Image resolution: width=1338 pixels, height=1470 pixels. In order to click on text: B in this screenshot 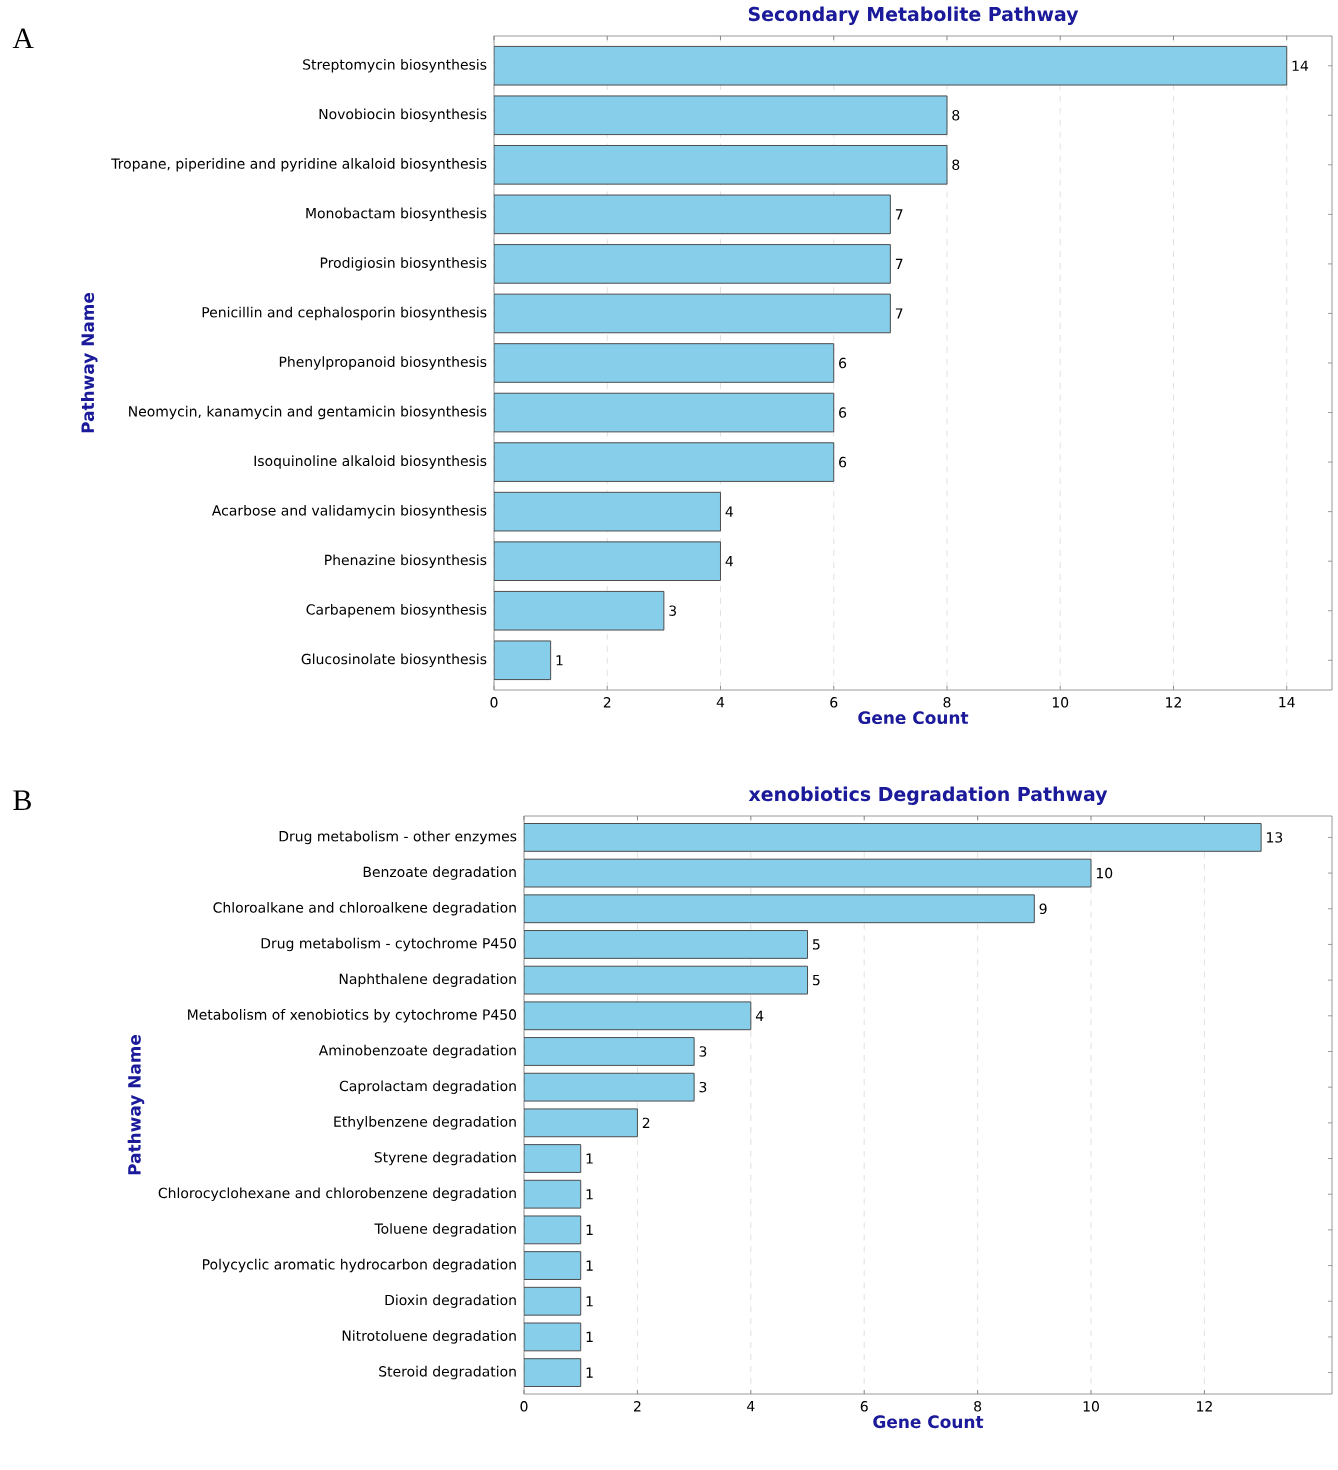, I will do `click(22, 800)`.